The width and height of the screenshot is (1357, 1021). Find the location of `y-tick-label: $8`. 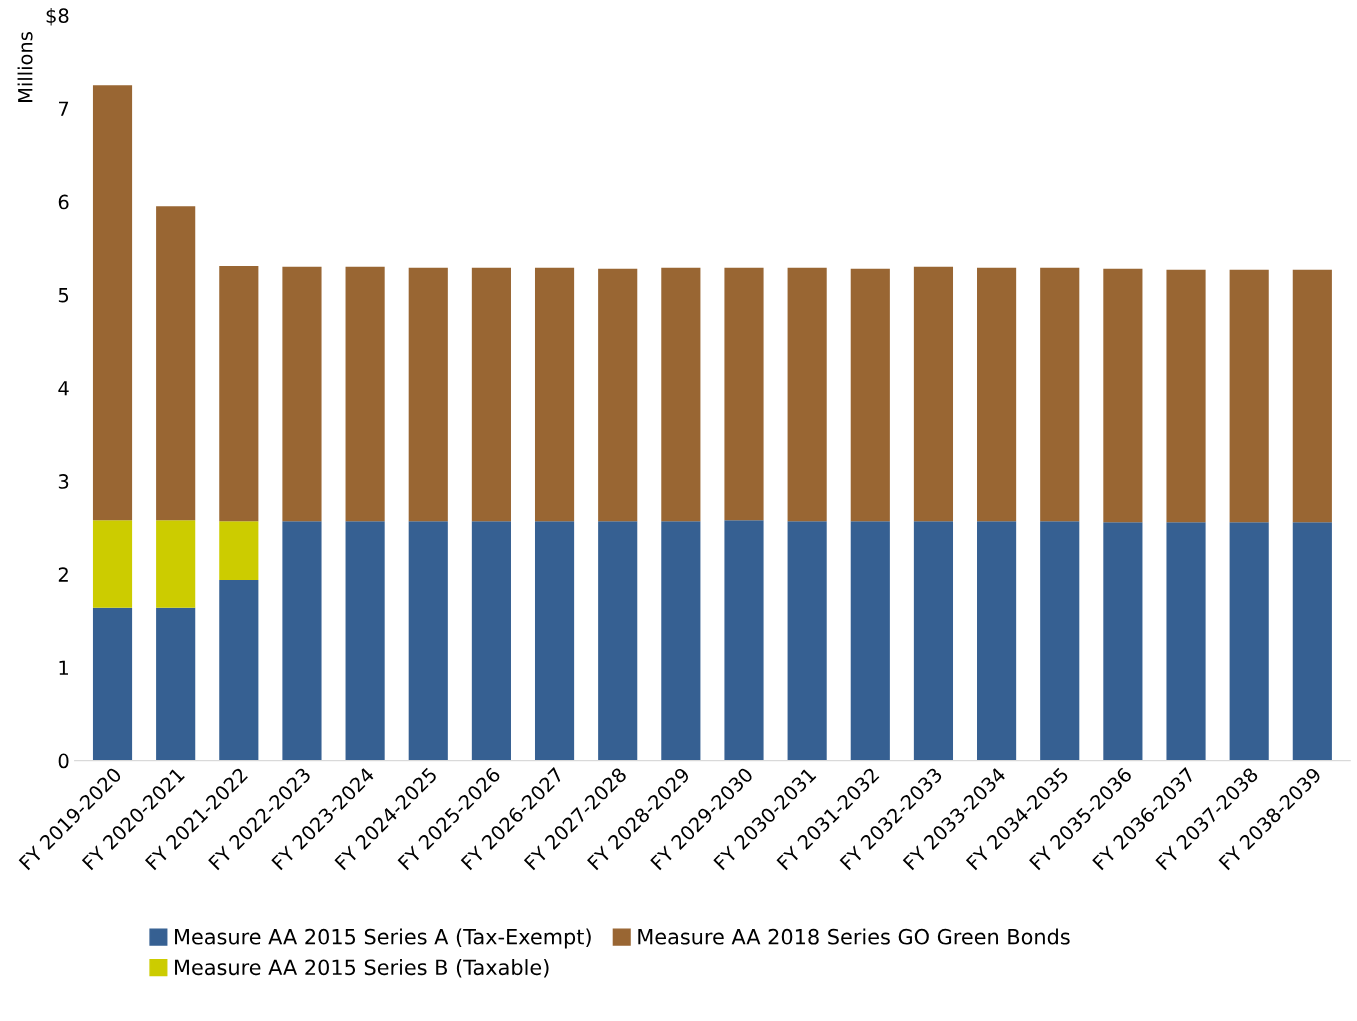

y-tick-label: $8 is located at coordinates (57, 16).